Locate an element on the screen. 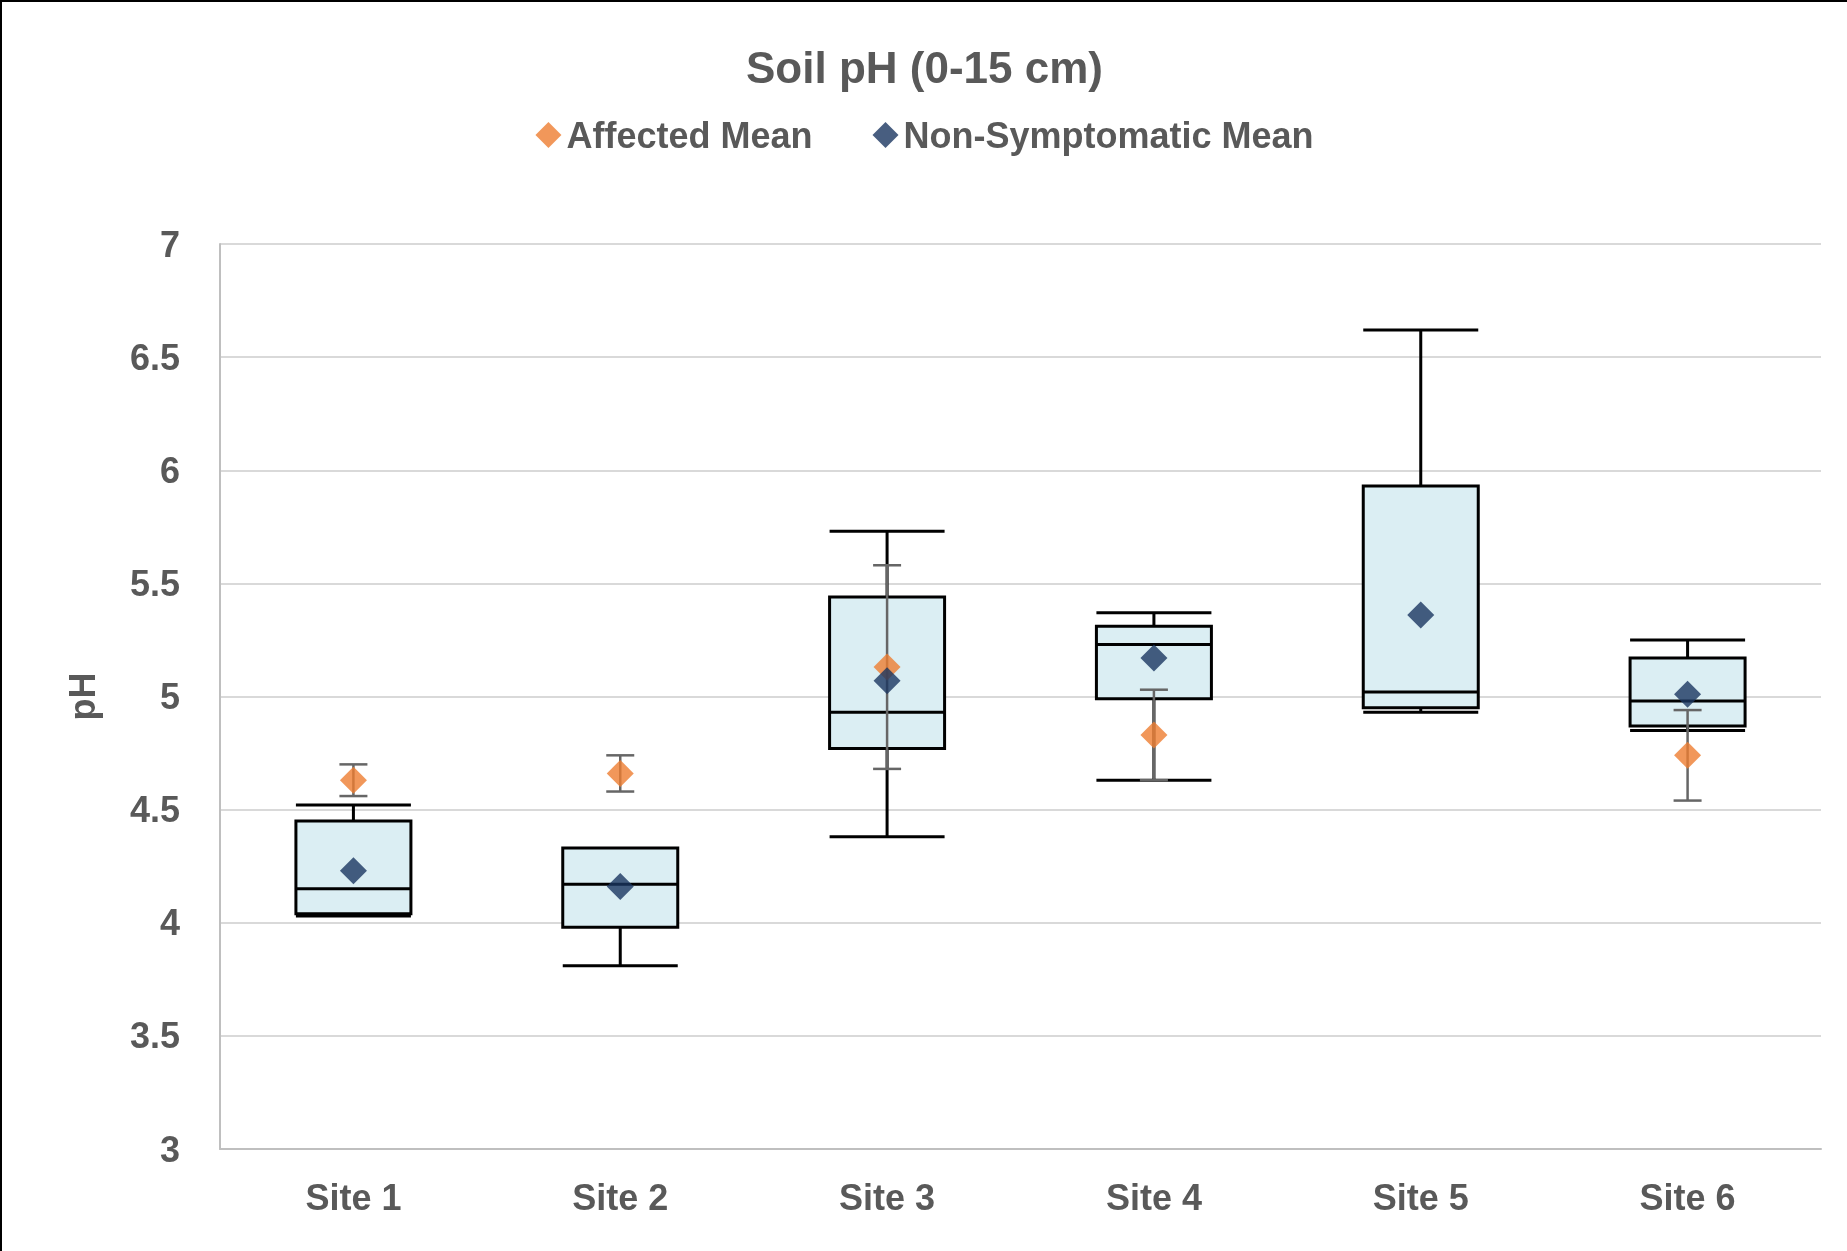  y-tick-label: 6 is located at coordinates (169, 470).